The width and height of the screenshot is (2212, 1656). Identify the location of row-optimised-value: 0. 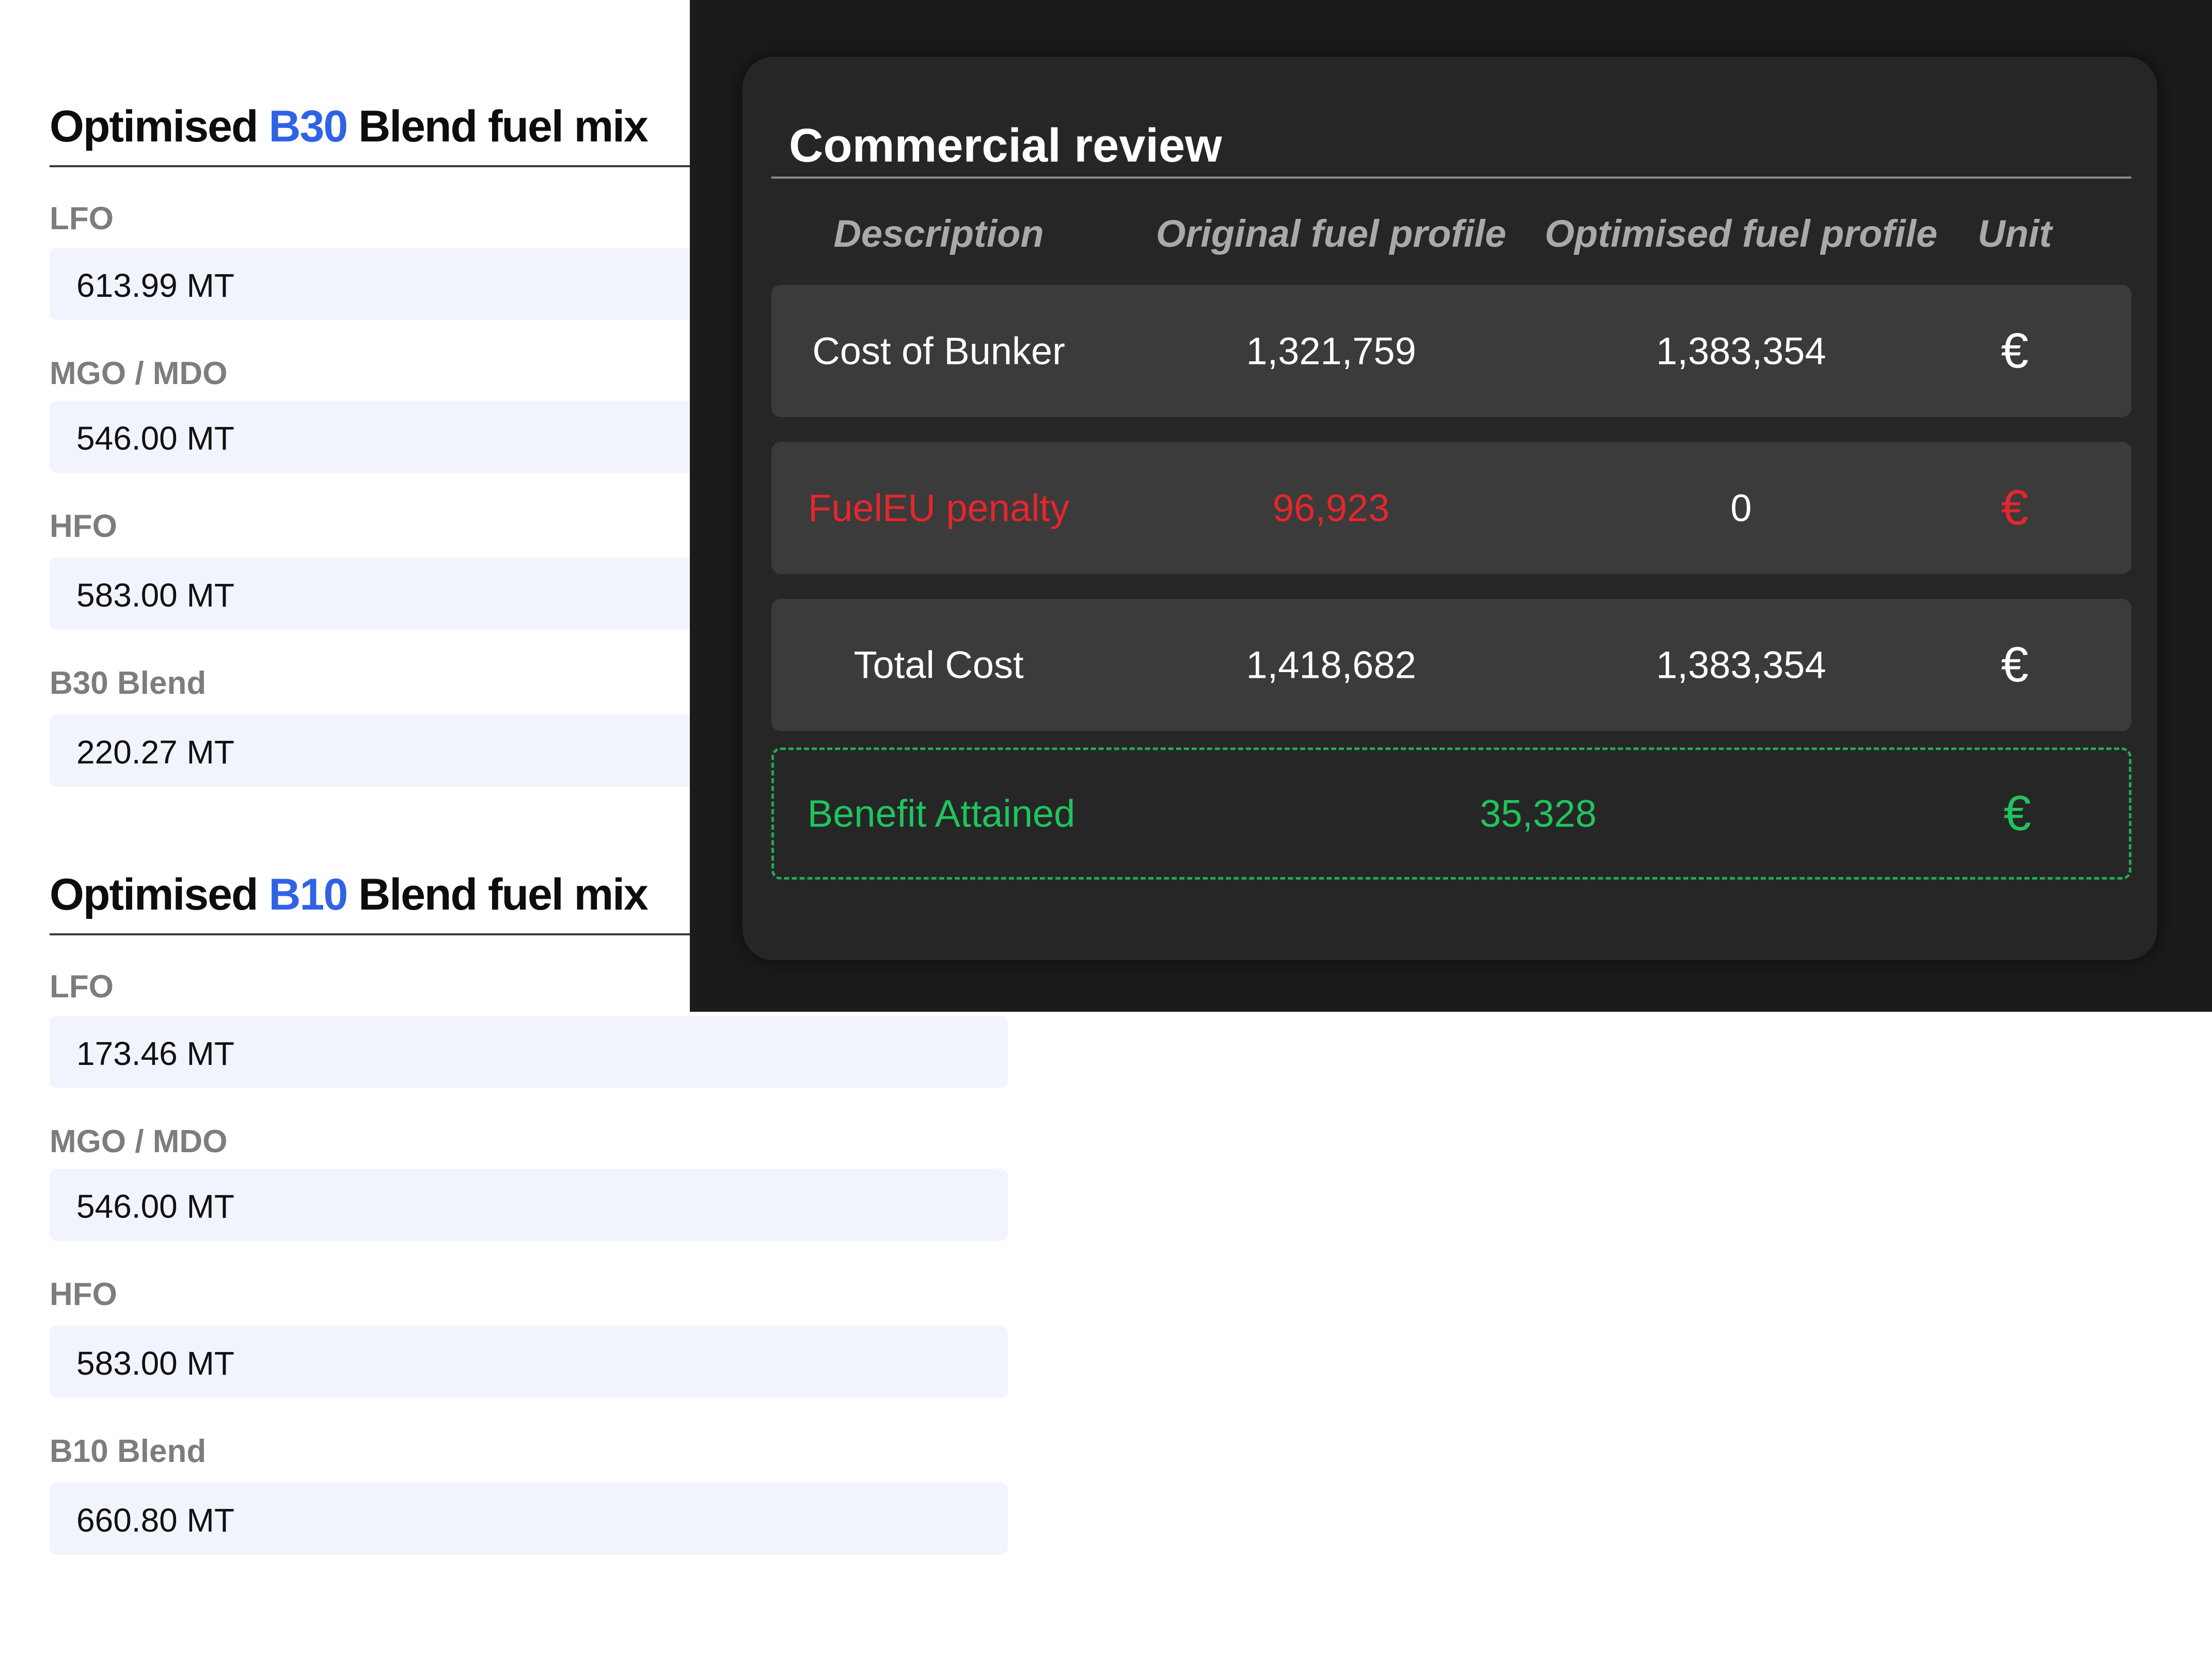
(1741, 508).